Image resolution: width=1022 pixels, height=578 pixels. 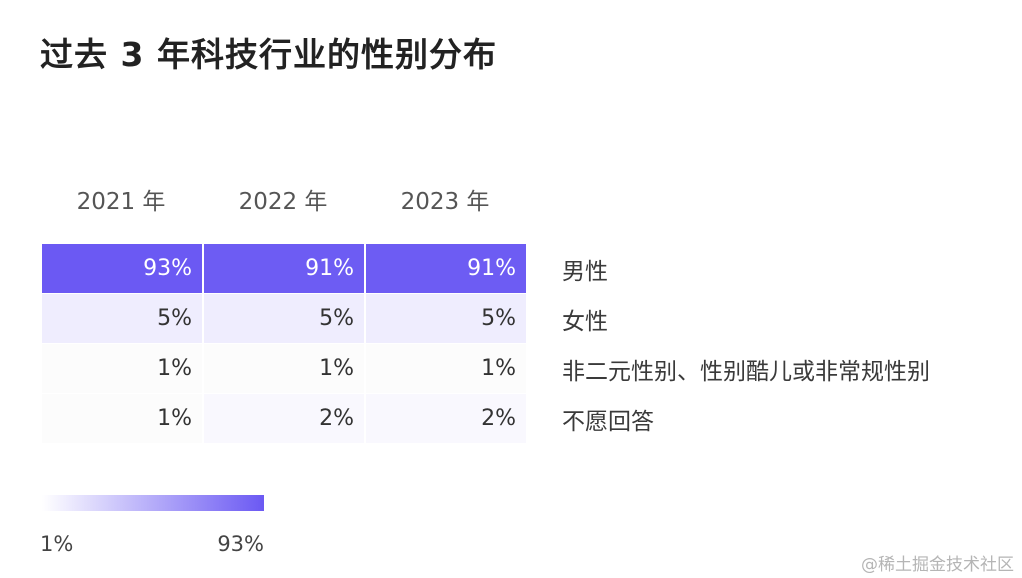 I want to click on row-label-3: 非二元性别、性别酷儿或非常规性别, so click(x=746, y=371).